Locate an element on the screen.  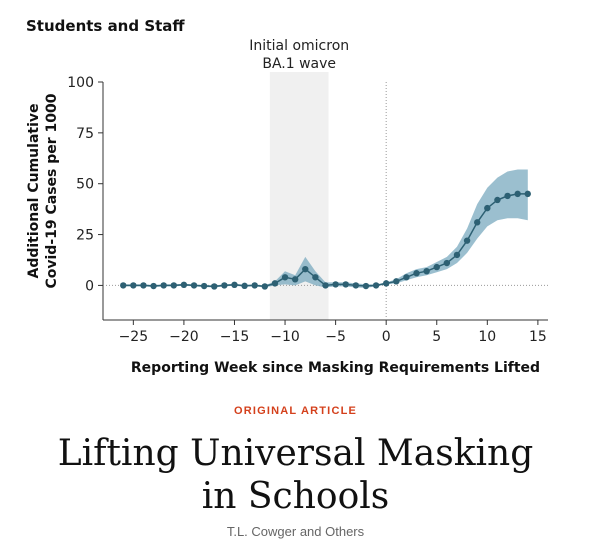
article-authors: T.L. Cowger and Others is located at coordinates (295, 531).